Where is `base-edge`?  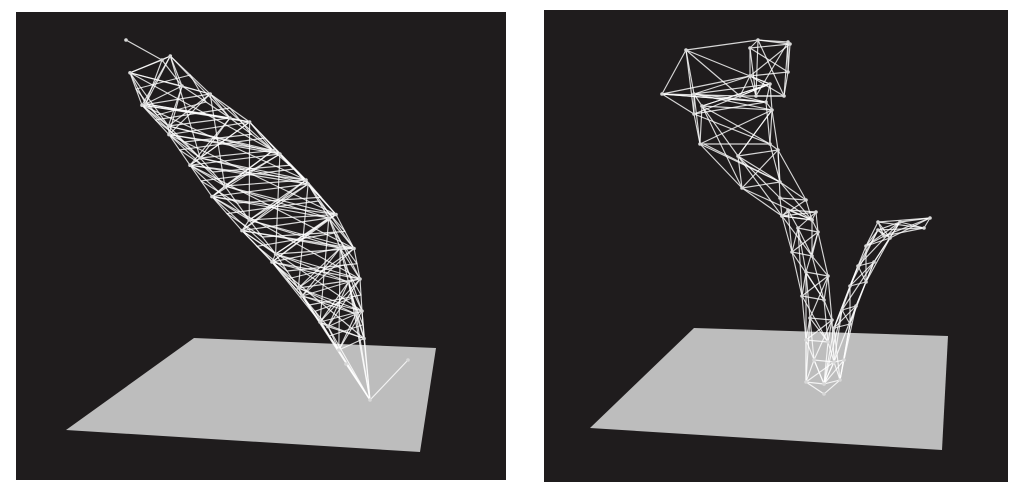
base-edge is located at coordinates (359, 341).